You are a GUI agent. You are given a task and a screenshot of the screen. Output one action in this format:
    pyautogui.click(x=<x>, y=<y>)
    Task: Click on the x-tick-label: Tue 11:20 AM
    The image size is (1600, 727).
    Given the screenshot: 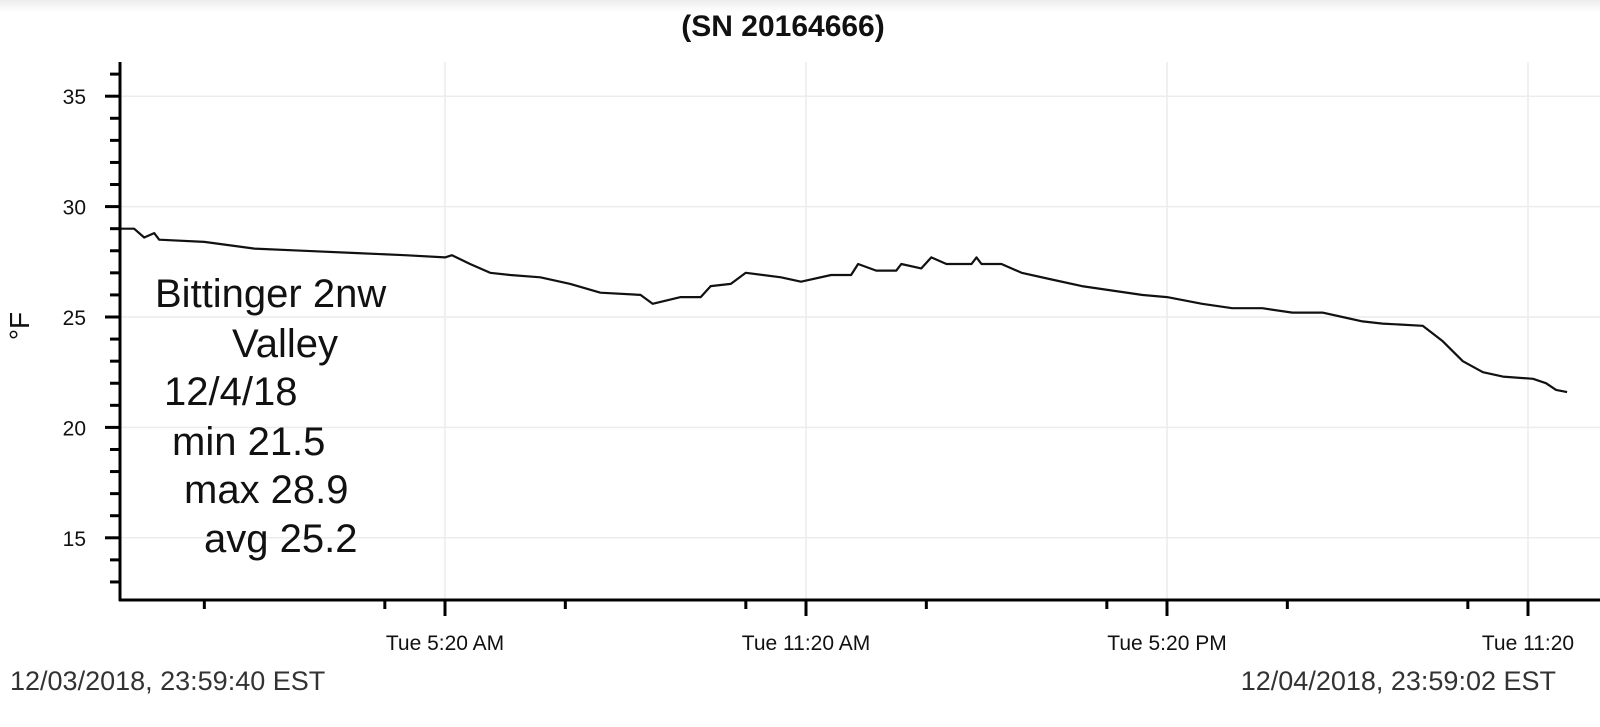 What is the action you would take?
    pyautogui.click(x=806, y=643)
    